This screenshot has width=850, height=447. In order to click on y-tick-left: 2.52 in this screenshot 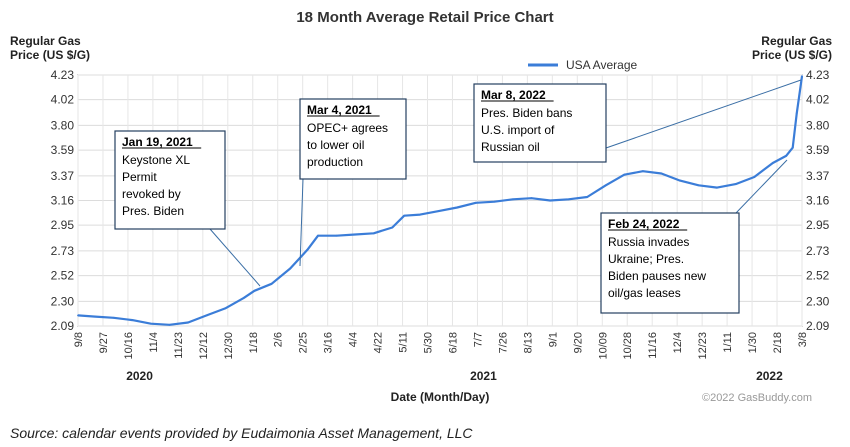, I will do `click(63, 276)`.